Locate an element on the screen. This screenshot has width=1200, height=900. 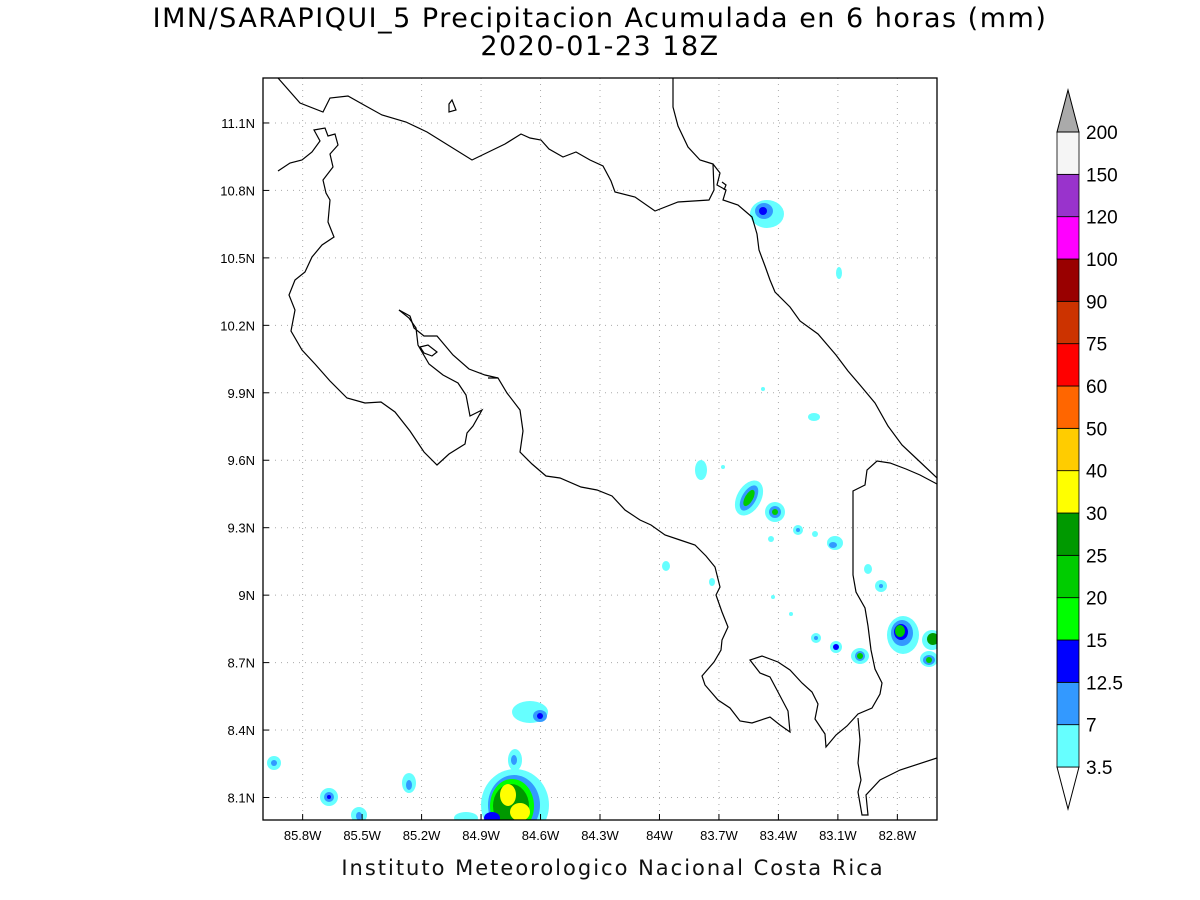
legend-label: 50 is located at coordinates (1096, 429).